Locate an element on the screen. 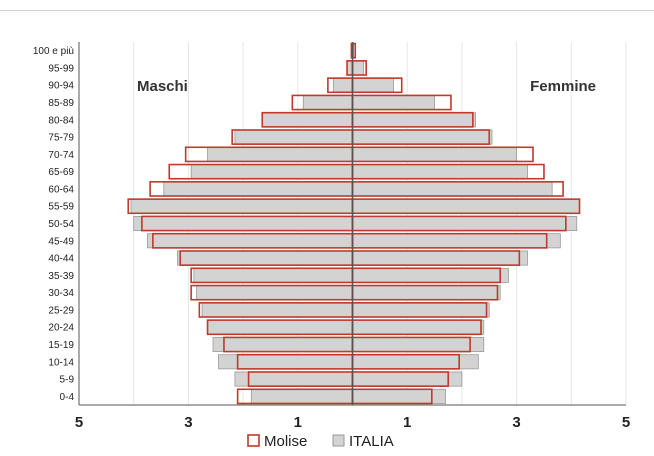  y-tick-label: 0-4 is located at coordinates (67, 397).